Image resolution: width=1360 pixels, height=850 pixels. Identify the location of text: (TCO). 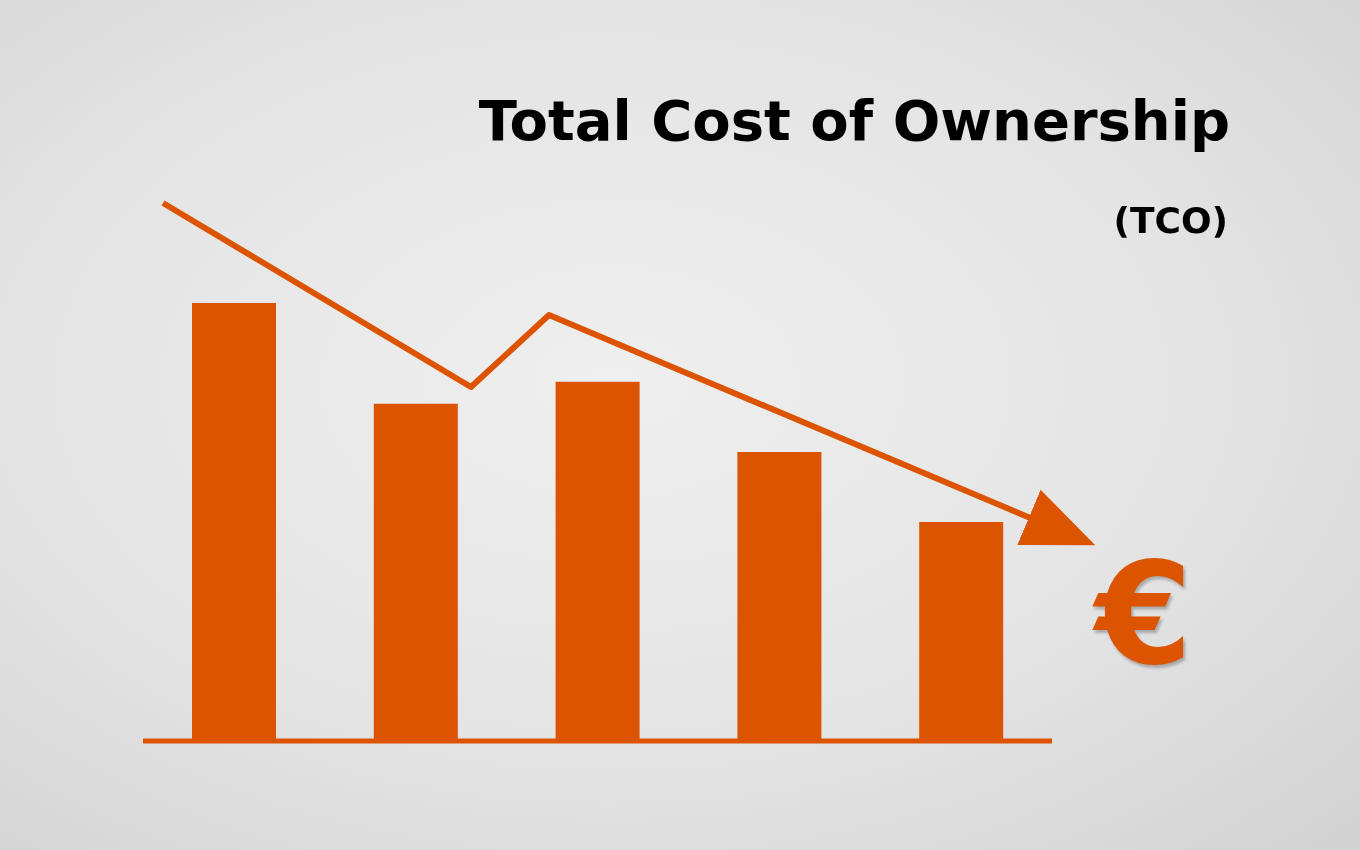
(1170, 220).